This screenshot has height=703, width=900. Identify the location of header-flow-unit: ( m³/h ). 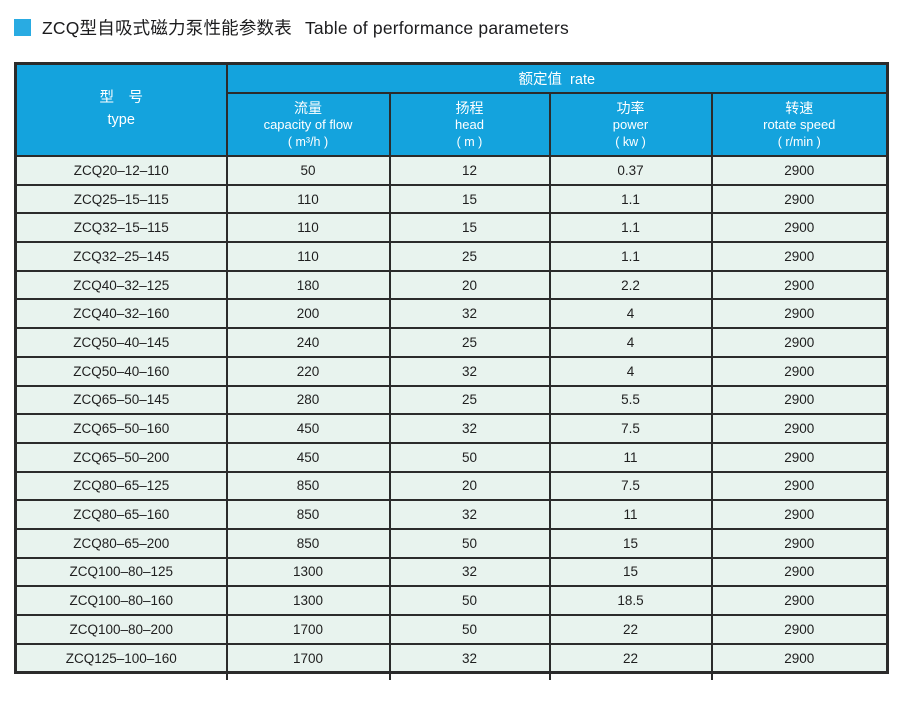
(308, 141).